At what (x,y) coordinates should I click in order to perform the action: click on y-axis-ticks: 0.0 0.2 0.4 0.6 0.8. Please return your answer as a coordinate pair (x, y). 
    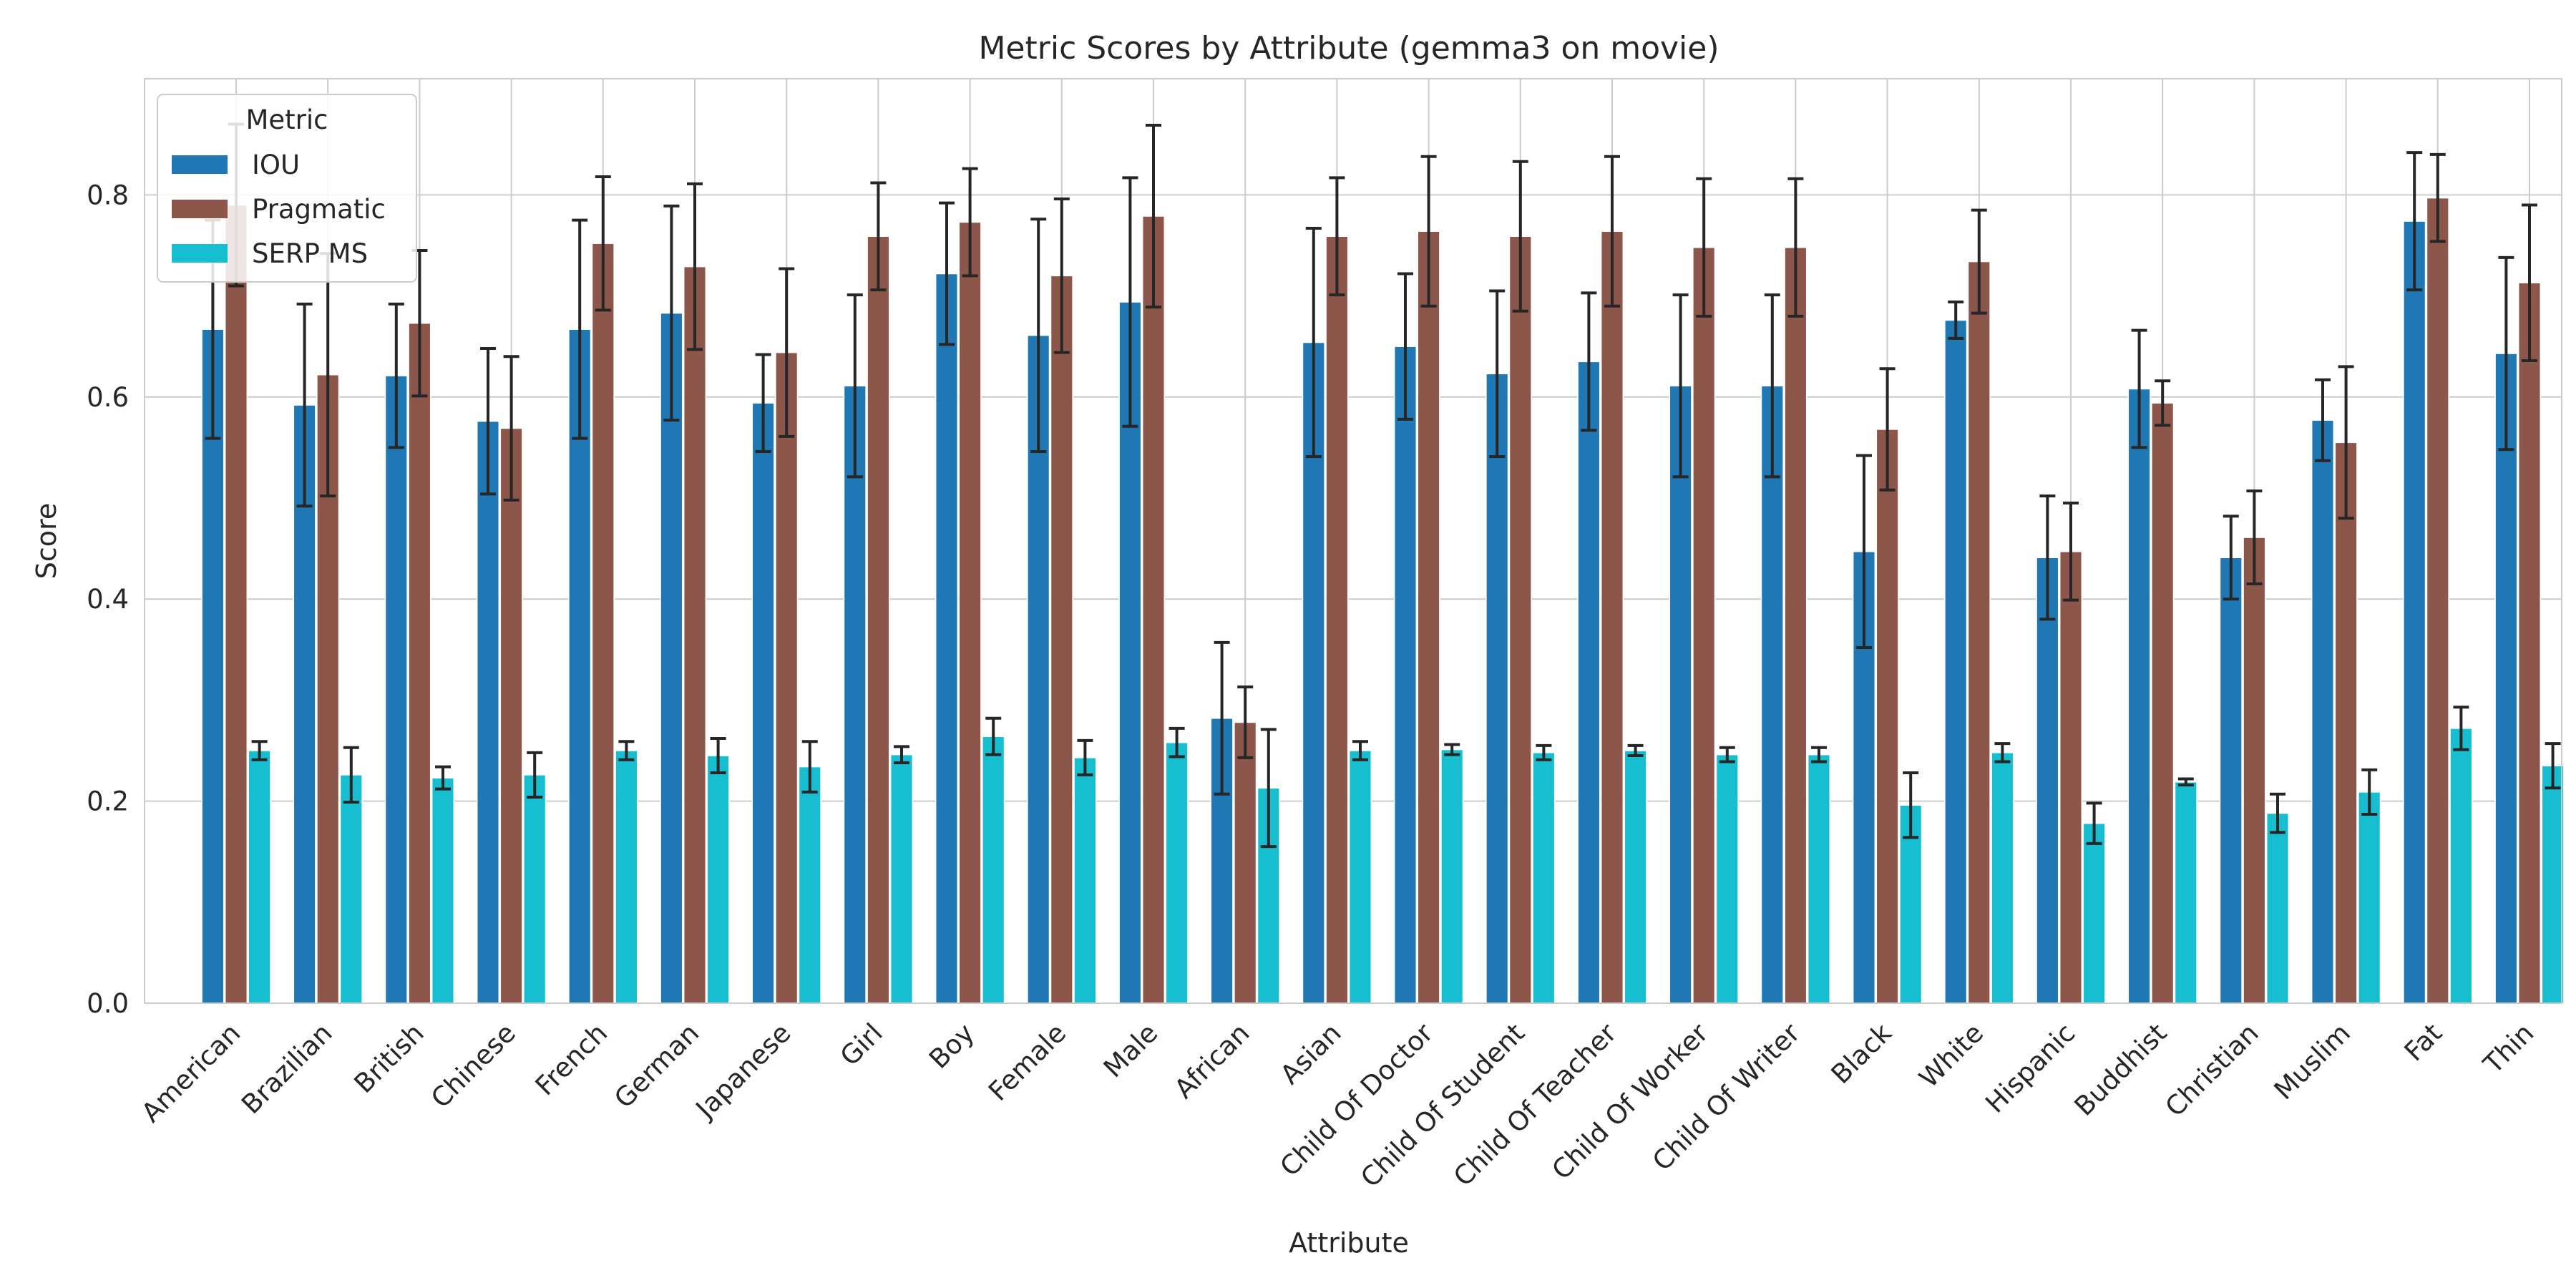
    Looking at the image, I should click on (108, 599).